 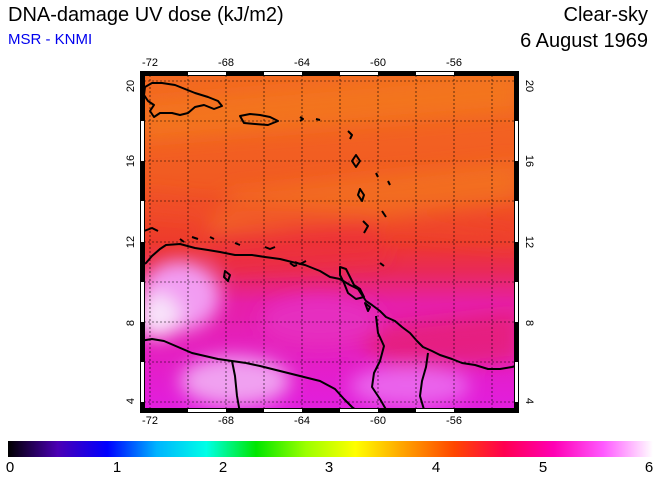 I want to click on lat-tick-right: 16, so click(x=529, y=161).